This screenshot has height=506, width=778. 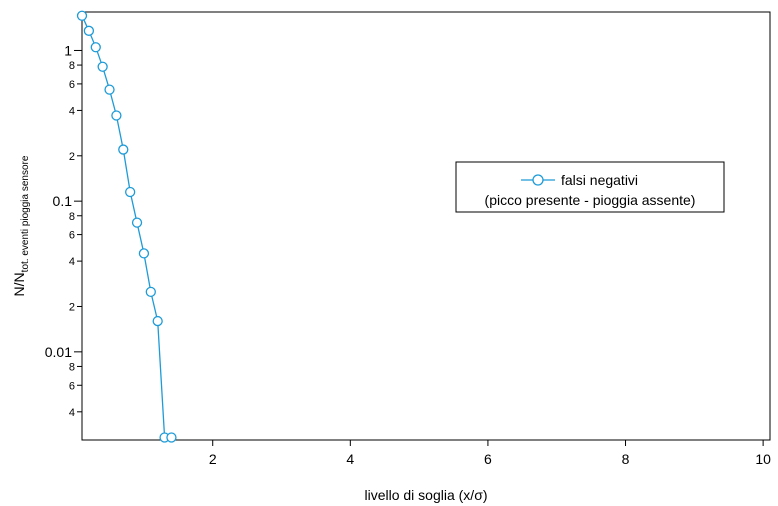 I want to click on legend-box, so click(x=590, y=187).